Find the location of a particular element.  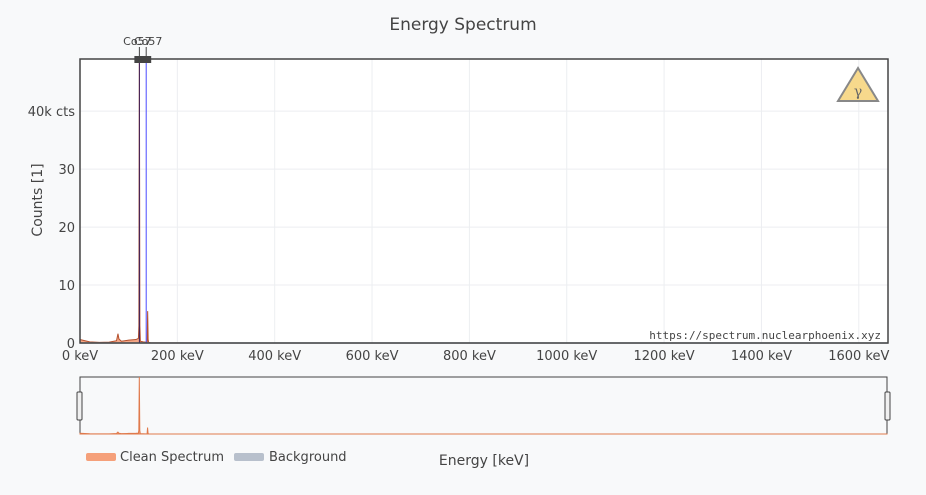

y-tick-label: 20 is located at coordinates (66, 228).